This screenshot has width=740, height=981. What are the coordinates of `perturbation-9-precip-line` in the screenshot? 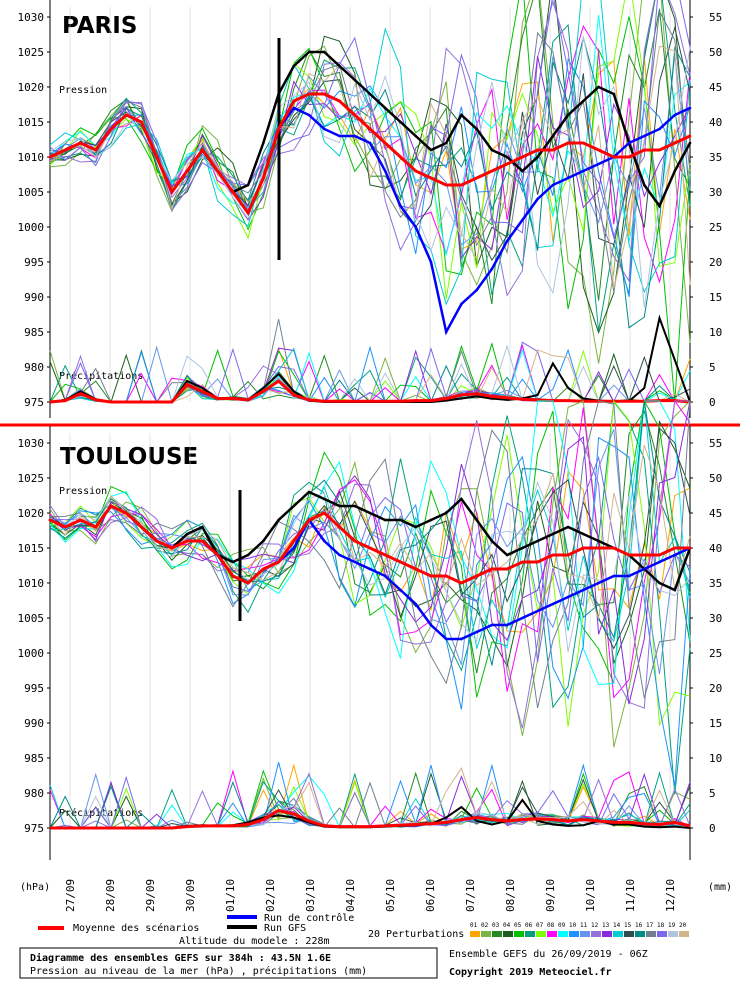 It's located at (370, 375).